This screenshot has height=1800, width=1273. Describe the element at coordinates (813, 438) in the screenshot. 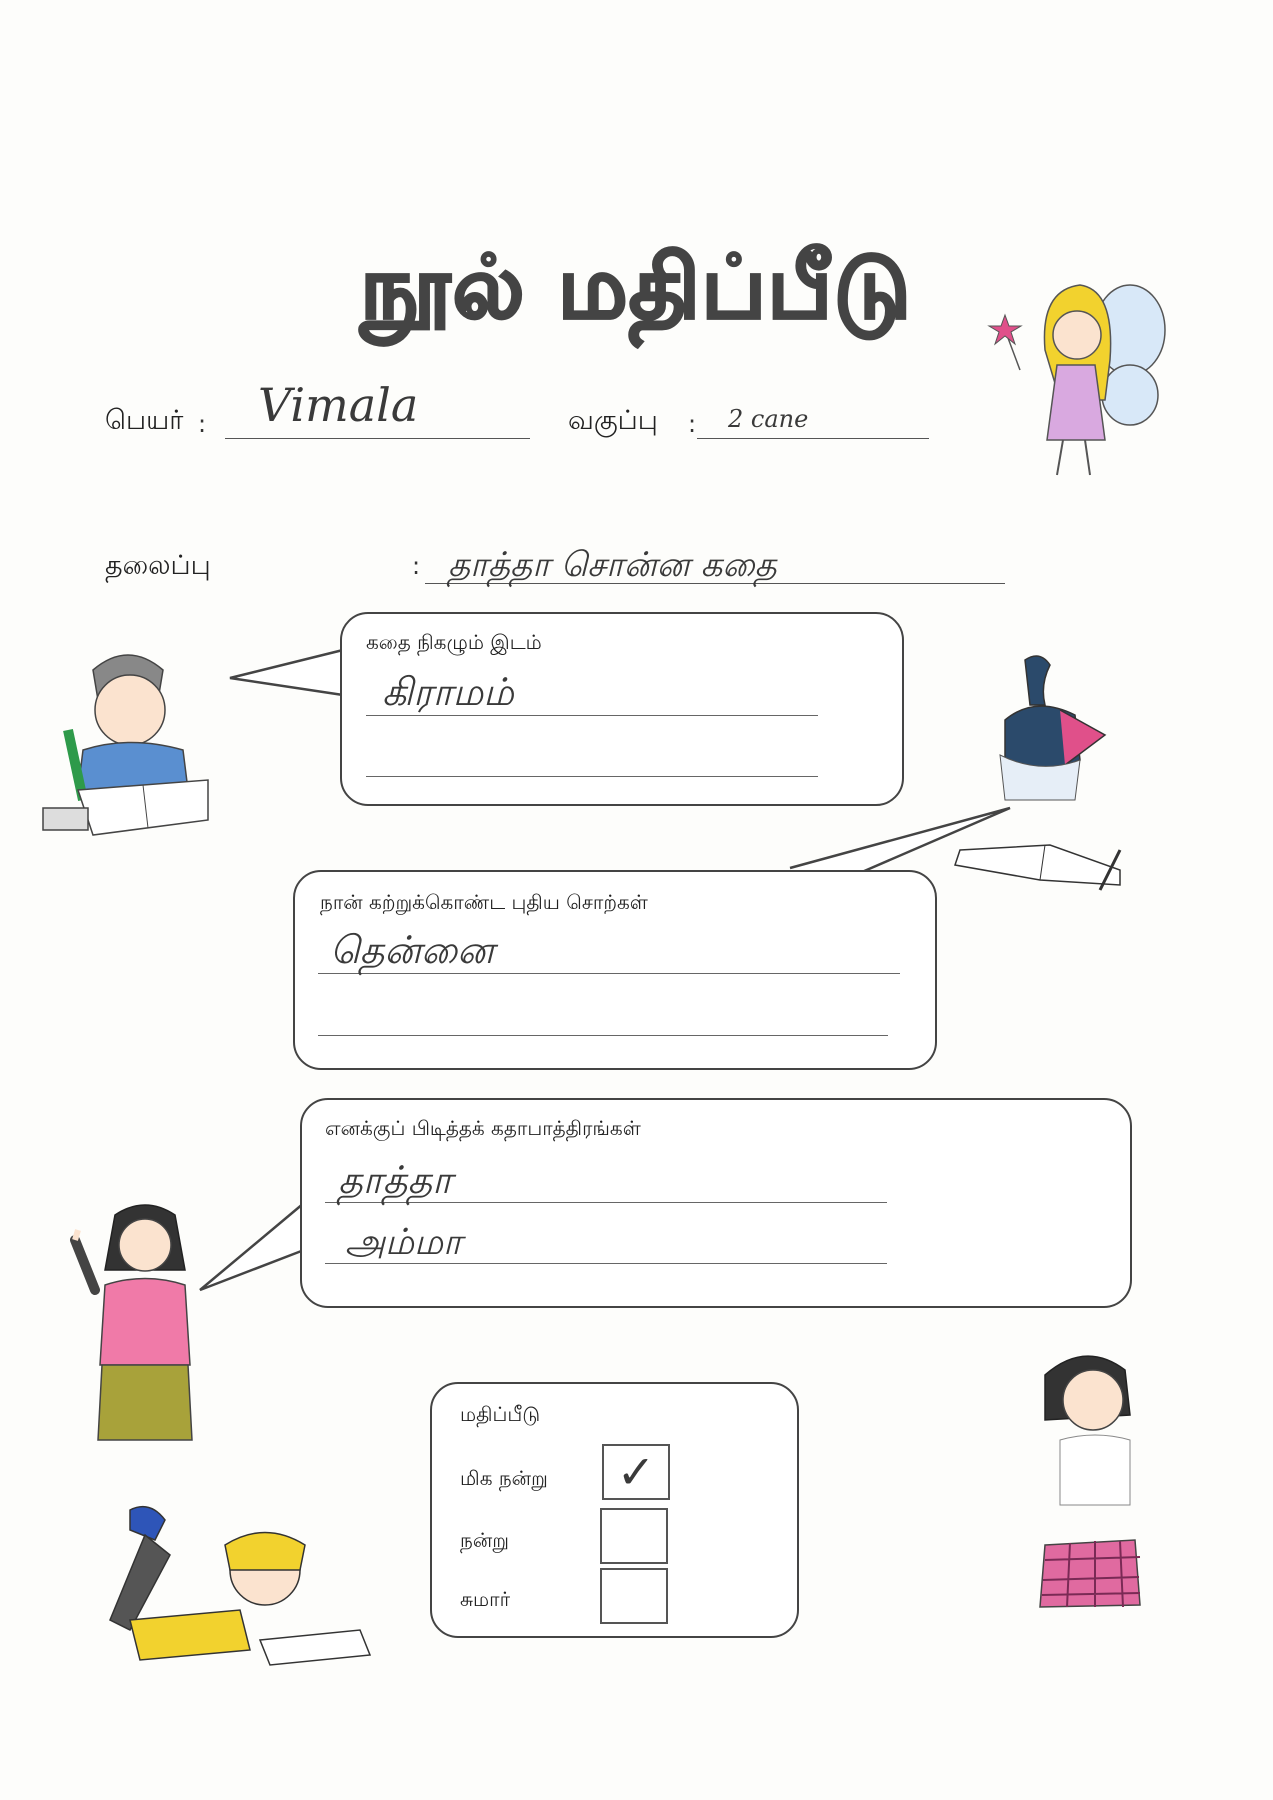

I see `class-line` at that location.